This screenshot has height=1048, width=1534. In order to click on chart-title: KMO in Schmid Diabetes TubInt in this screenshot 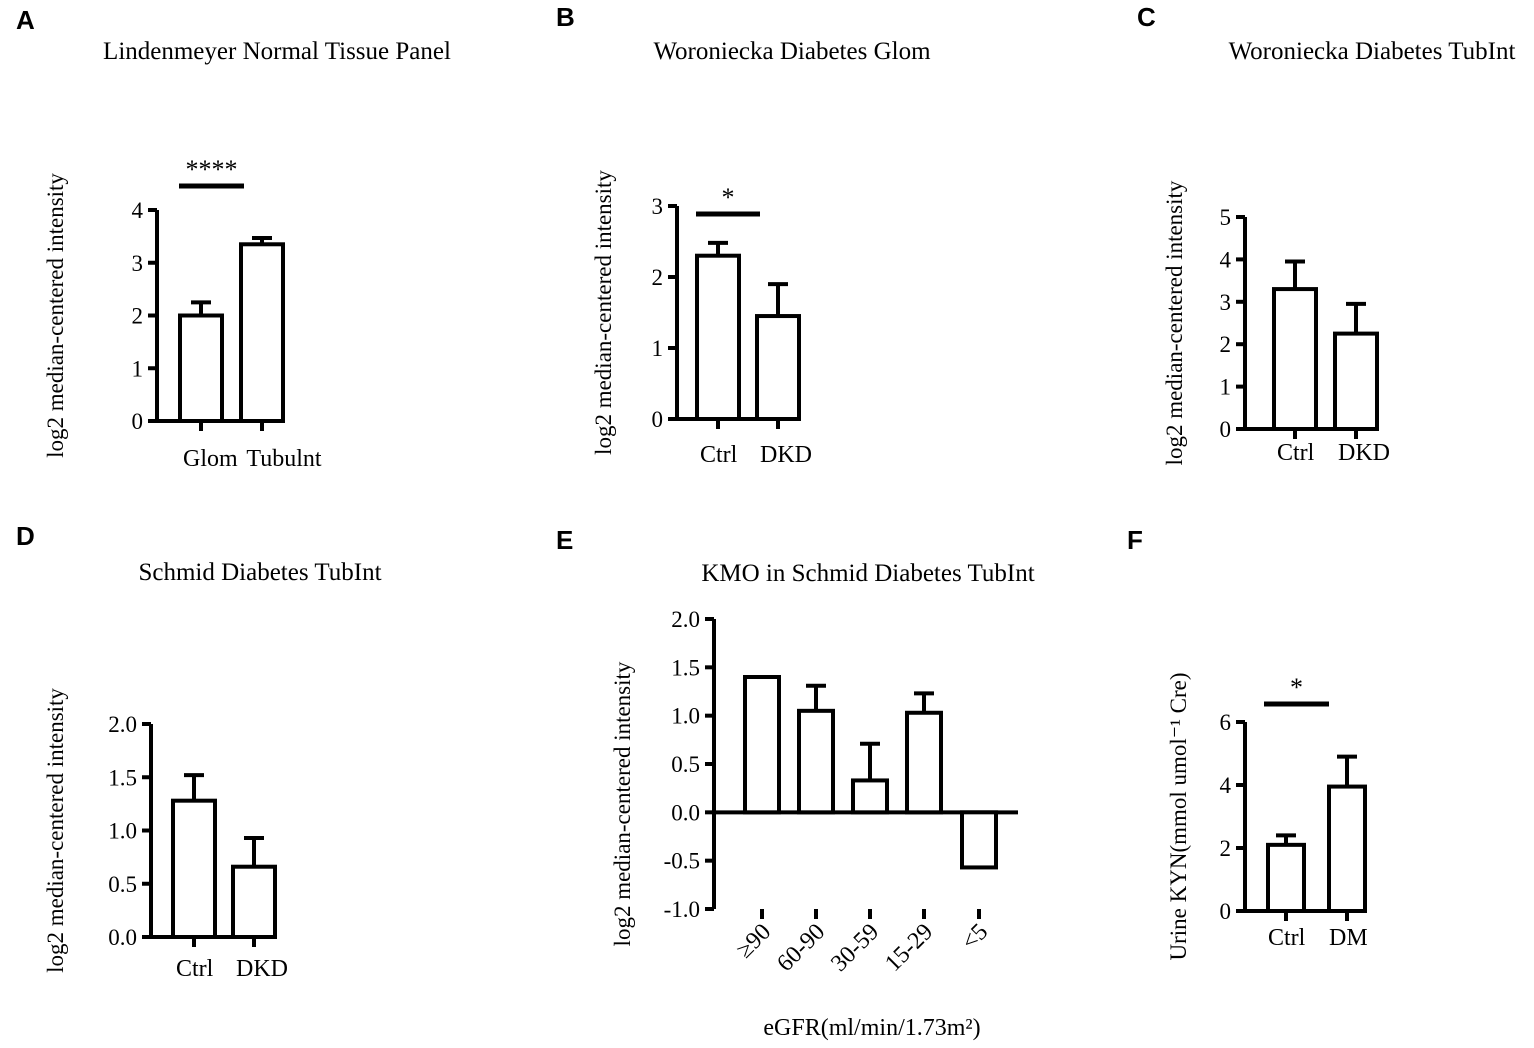, I will do `click(867, 573)`.